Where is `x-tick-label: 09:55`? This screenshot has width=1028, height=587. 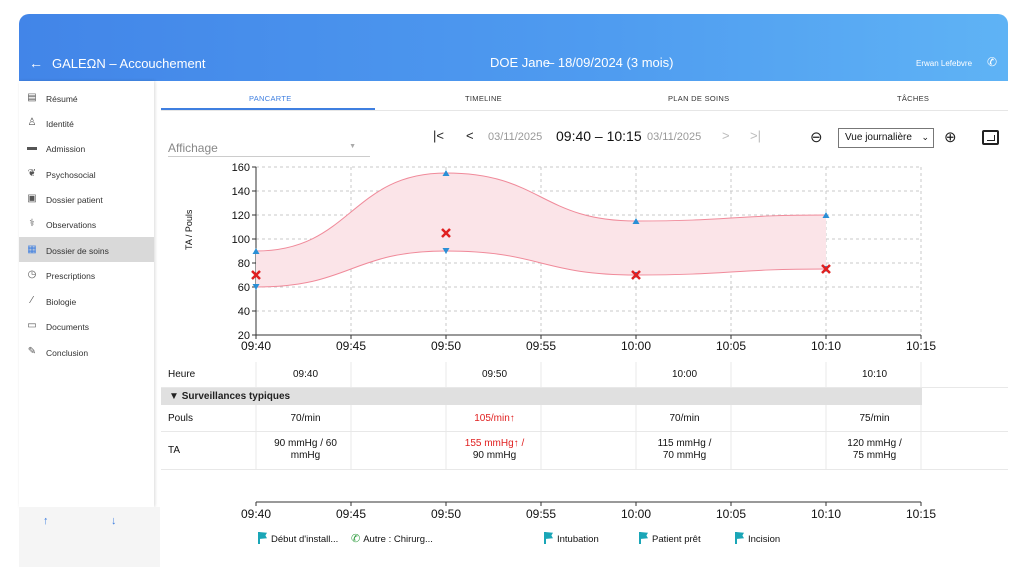 x-tick-label: 09:55 is located at coordinates (541, 346).